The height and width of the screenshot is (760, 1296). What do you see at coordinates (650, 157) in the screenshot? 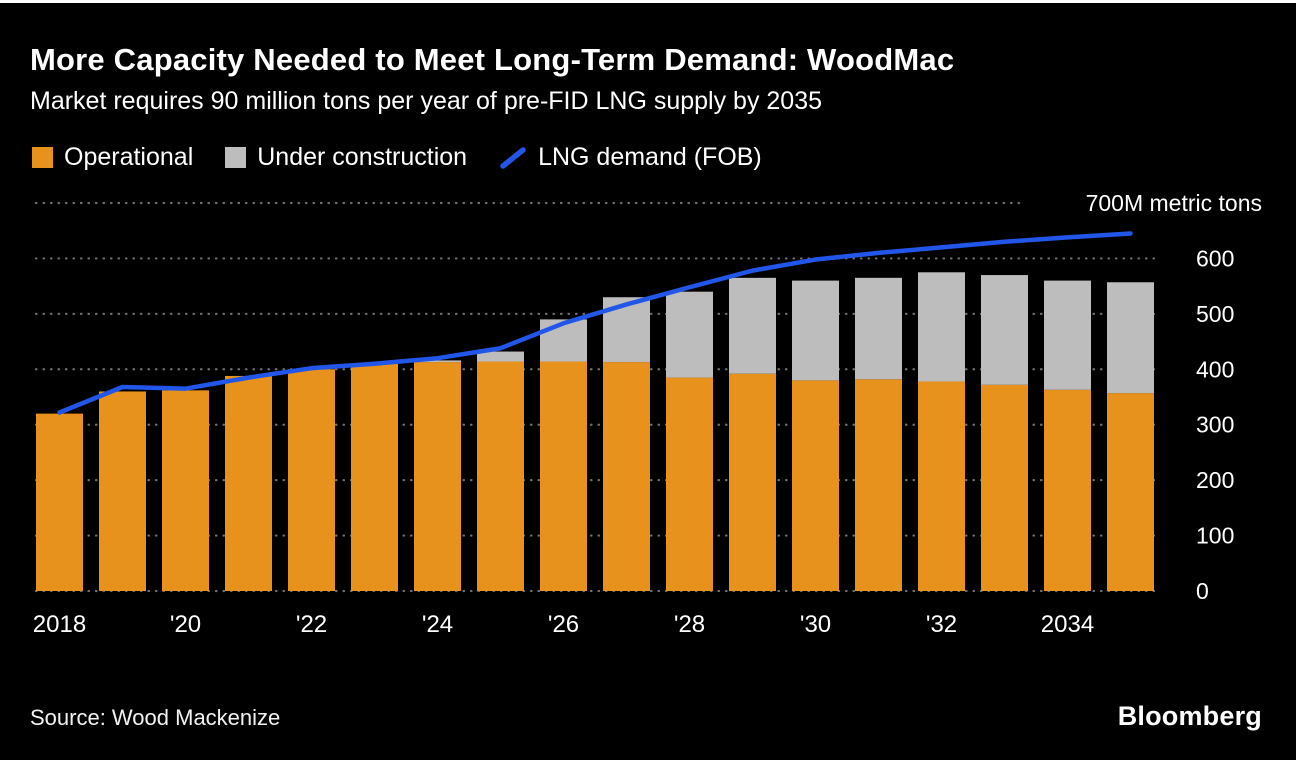
I see `legend-label-lng-demand: LNG demand (FOB)` at bounding box center [650, 157].